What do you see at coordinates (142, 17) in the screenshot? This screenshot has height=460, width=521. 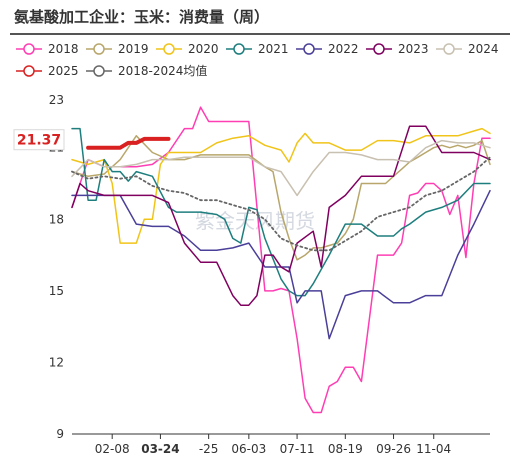 I see `chart-title: 氨基酸加工企业：玉米：消费量（周）` at bounding box center [142, 17].